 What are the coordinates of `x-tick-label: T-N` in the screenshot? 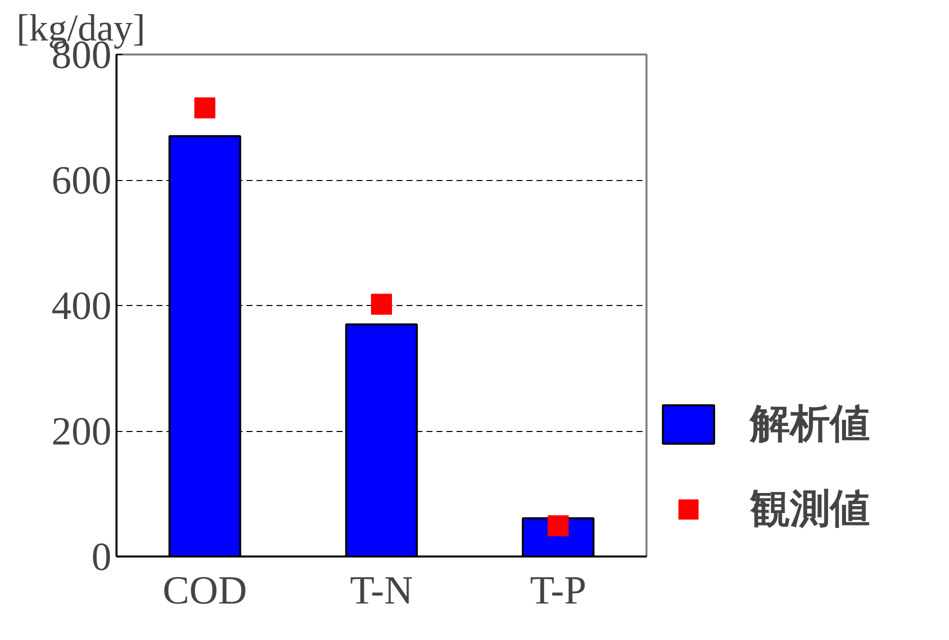 It's located at (381, 590).